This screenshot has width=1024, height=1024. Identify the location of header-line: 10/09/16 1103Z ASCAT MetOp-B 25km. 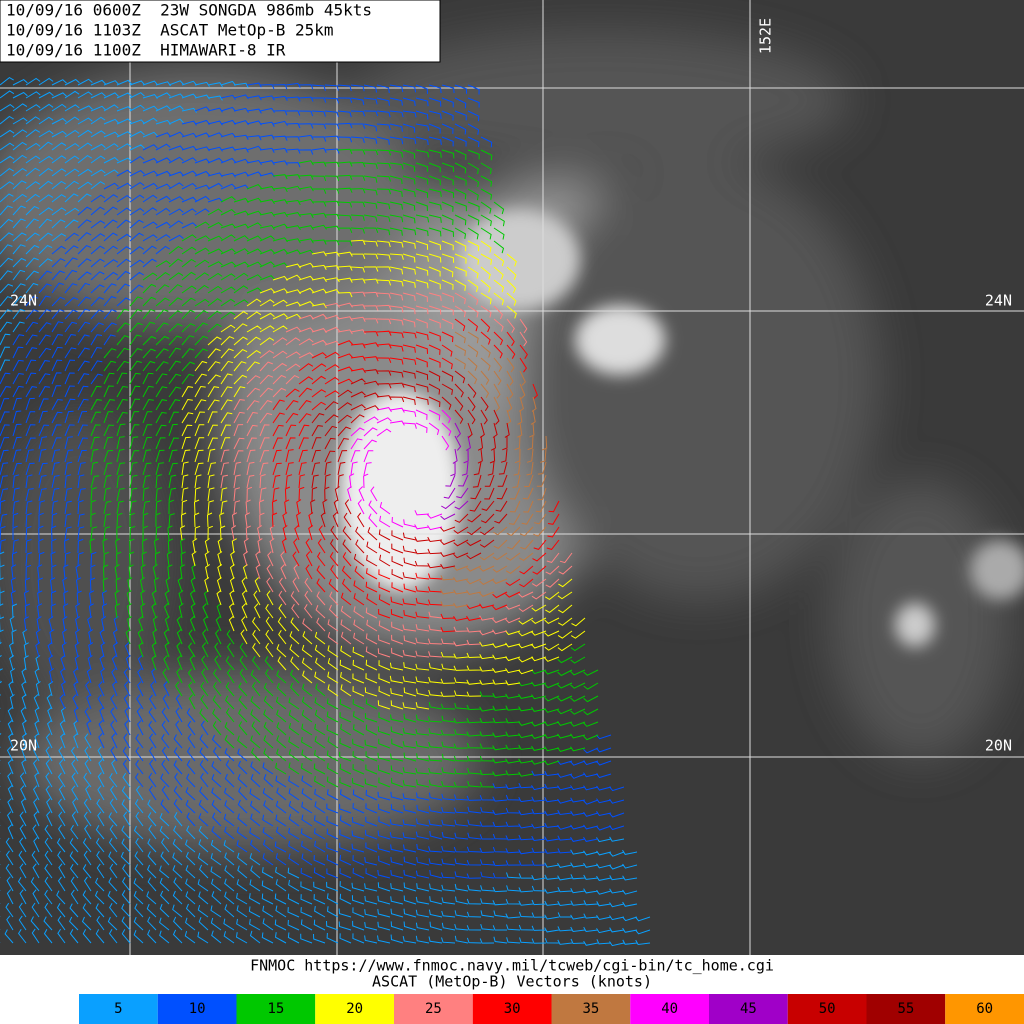
(170, 30).